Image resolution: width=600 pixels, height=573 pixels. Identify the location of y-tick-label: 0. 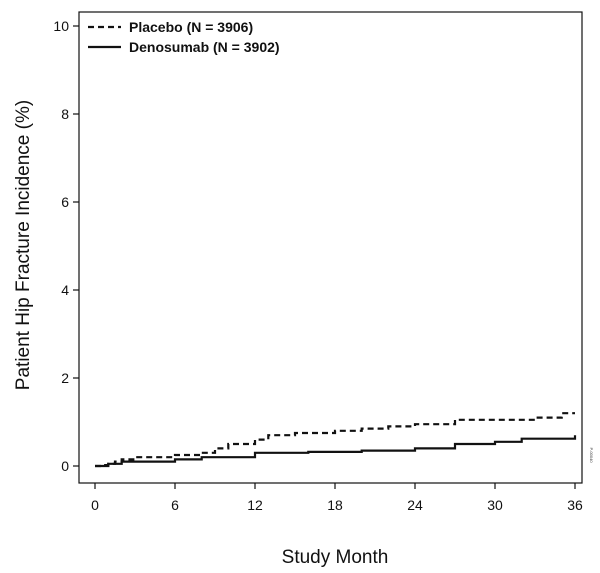
(65, 466).